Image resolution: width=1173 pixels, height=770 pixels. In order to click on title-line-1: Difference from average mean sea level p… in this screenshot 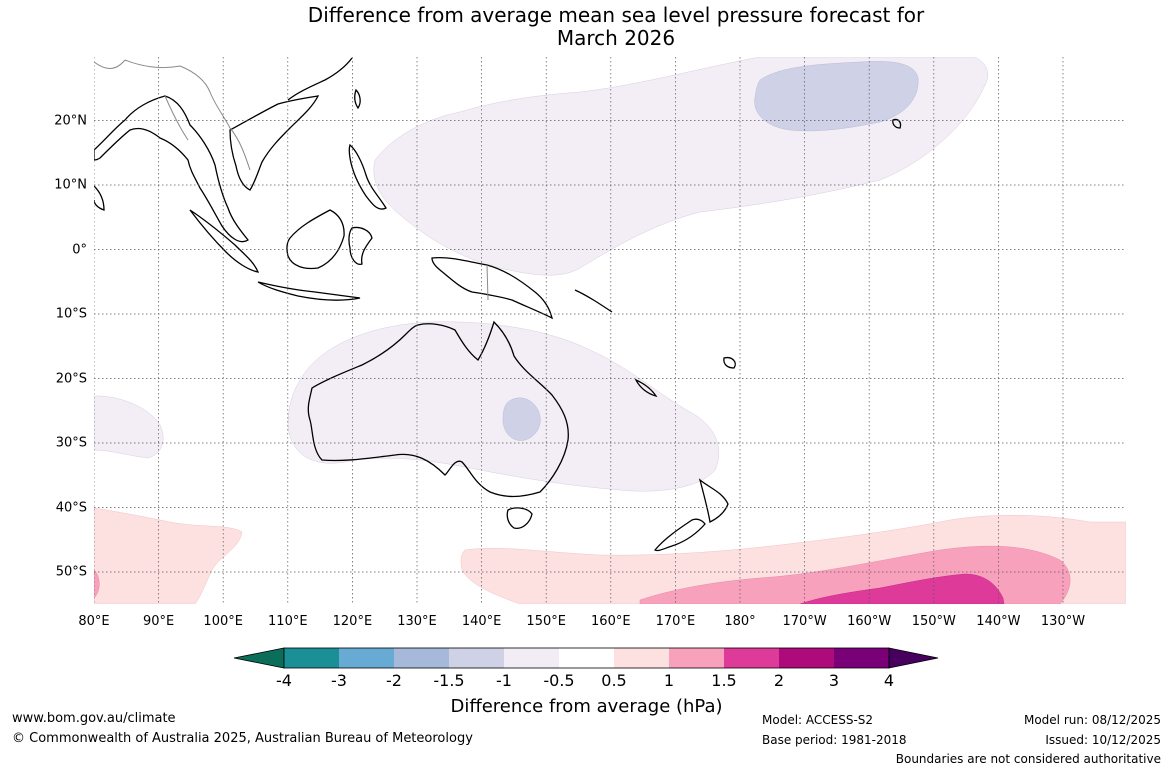, I will do `click(616, 15)`.